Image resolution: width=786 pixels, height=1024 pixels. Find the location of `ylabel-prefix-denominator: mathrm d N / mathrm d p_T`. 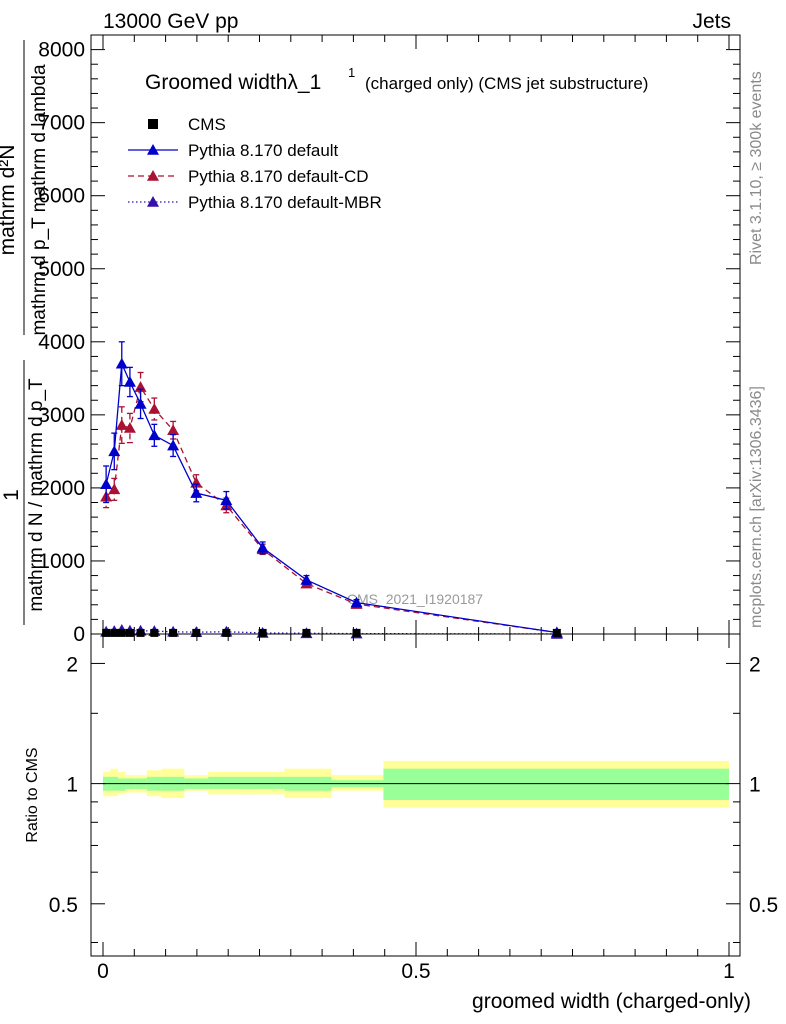

ylabel-prefix-denominator: mathrm d N / mathrm d p_T is located at coordinates (36, 495).